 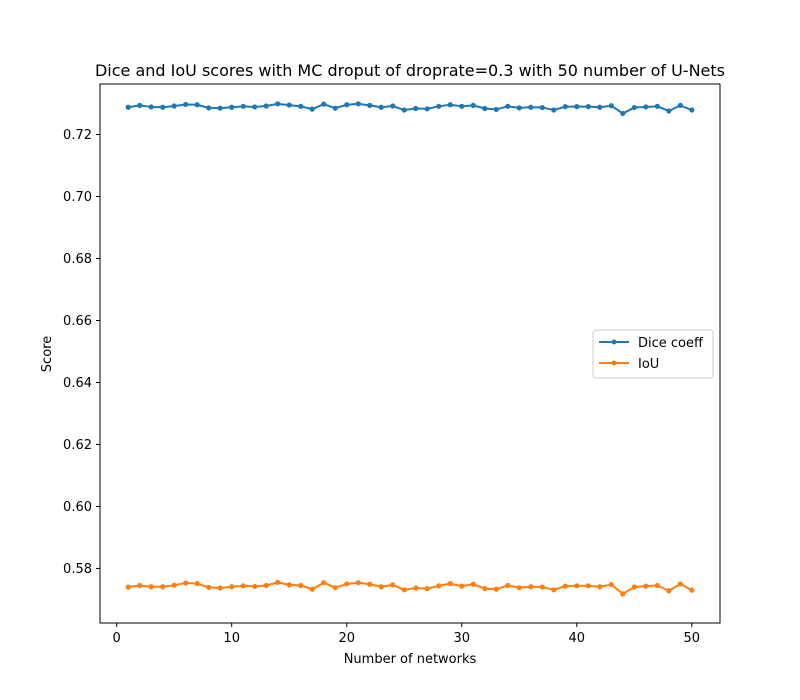 What do you see at coordinates (77, 259) in the screenshot?
I see `y-tick-label: 0.68` at bounding box center [77, 259].